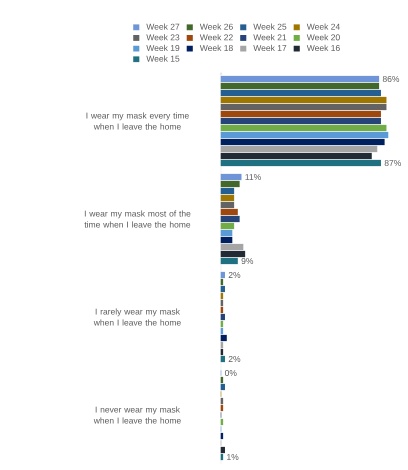 This screenshot has width=408, height=470. What do you see at coordinates (163, 48) in the screenshot?
I see `legend-label: Week 19` at bounding box center [163, 48].